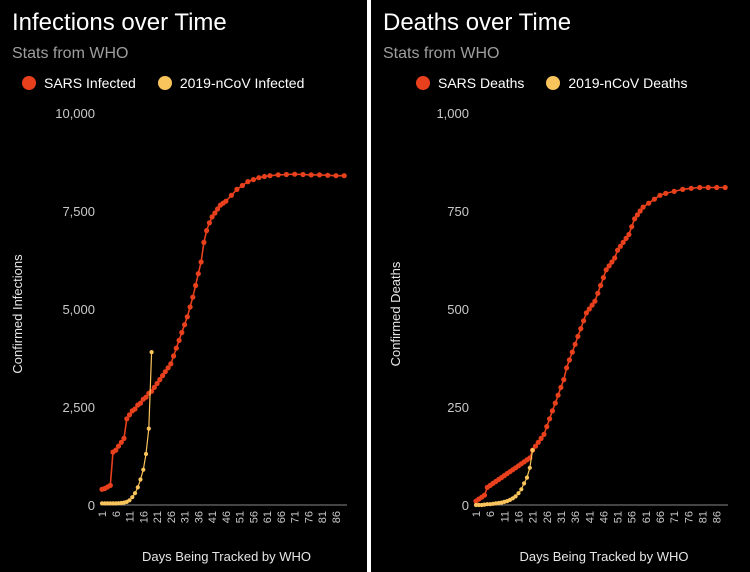  What do you see at coordinates (230, 83) in the screenshot?
I see `legend-item-ncov-infected: 2019-nCoV Infected` at bounding box center [230, 83].